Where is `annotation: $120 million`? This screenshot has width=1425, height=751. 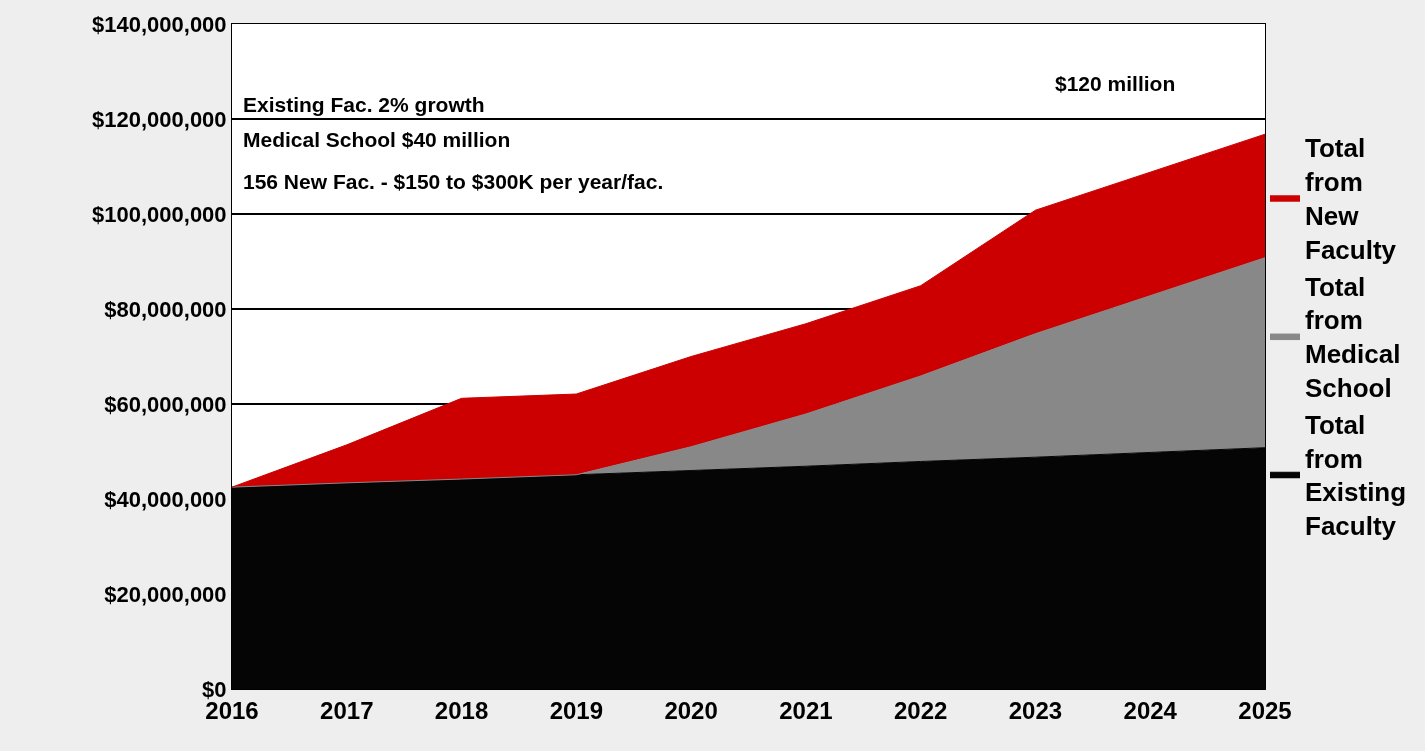 annotation: $120 million is located at coordinates (1115, 83).